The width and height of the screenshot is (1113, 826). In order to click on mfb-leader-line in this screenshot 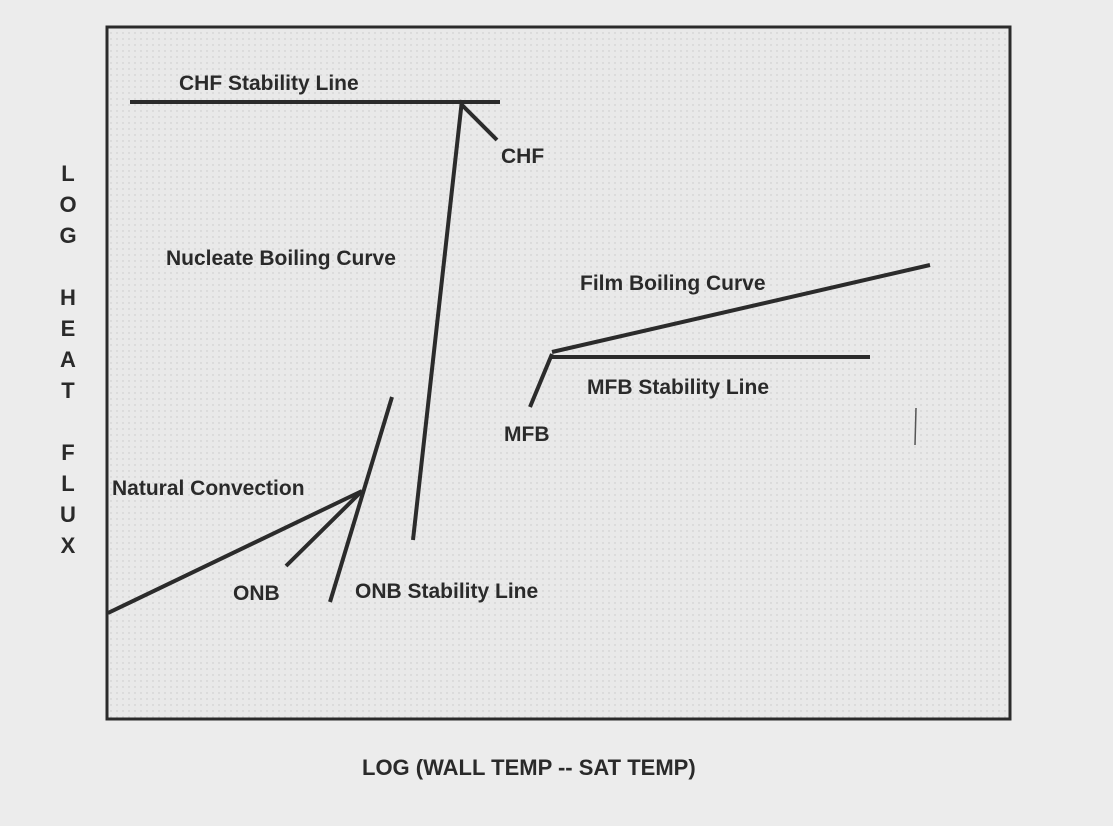, I will do `click(541, 380)`.